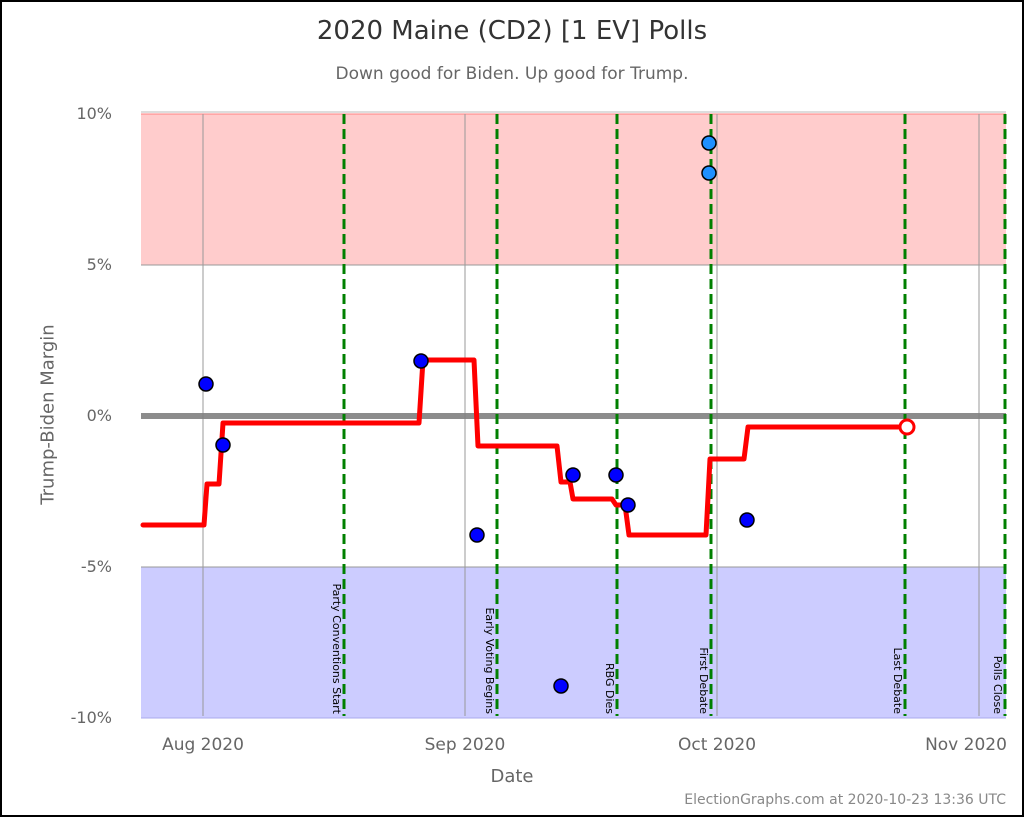 The width and height of the screenshot is (1024, 817). Describe the element at coordinates (96, 566) in the screenshot. I see `y-tick-neg5: -5%` at that location.